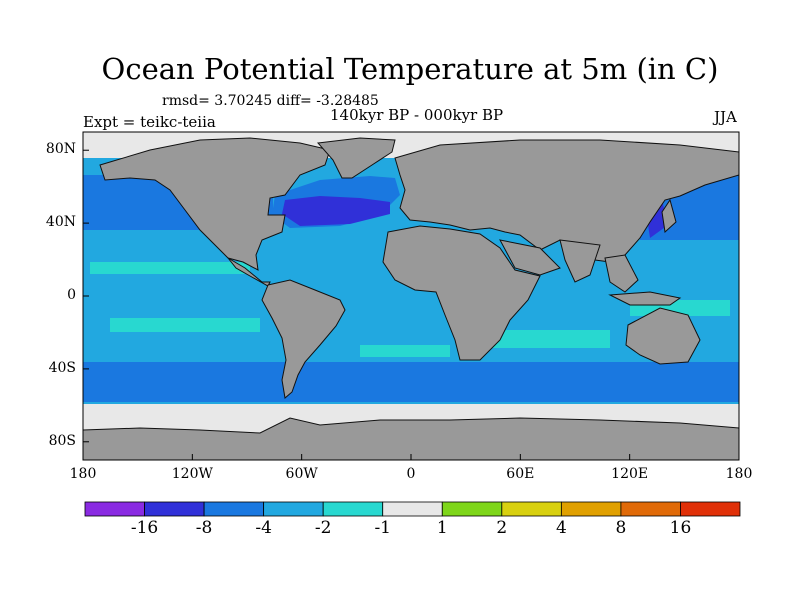 The height and width of the screenshot is (600, 800). Describe the element at coordinates (621, 273) in the screenshot. I see `southeast-asia-land` at that location.